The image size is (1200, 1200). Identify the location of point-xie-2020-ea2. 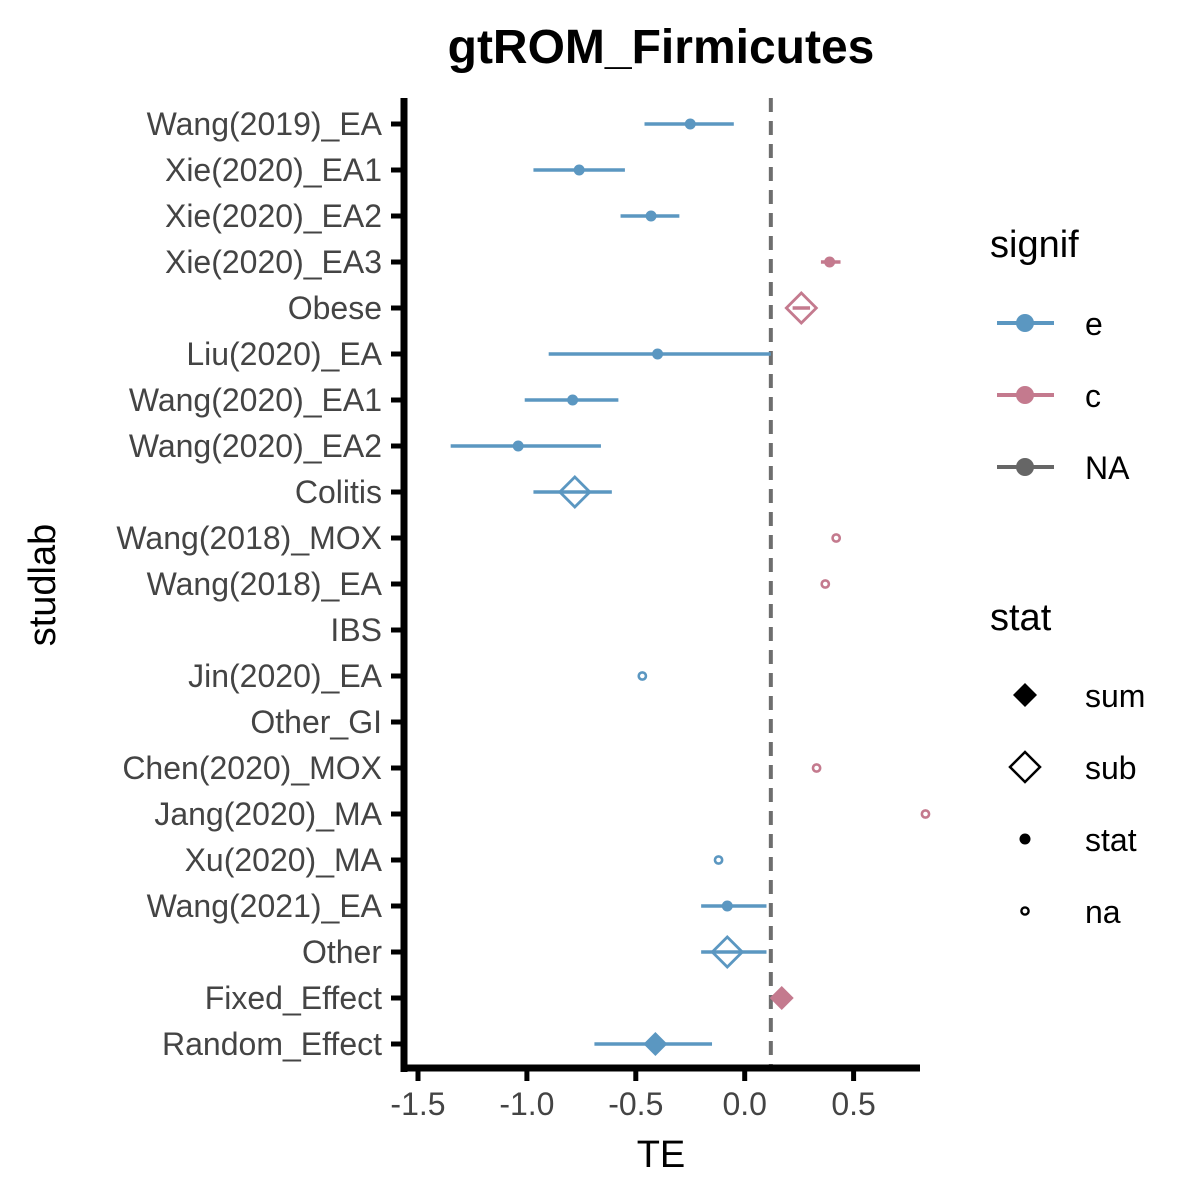
(651, 216).